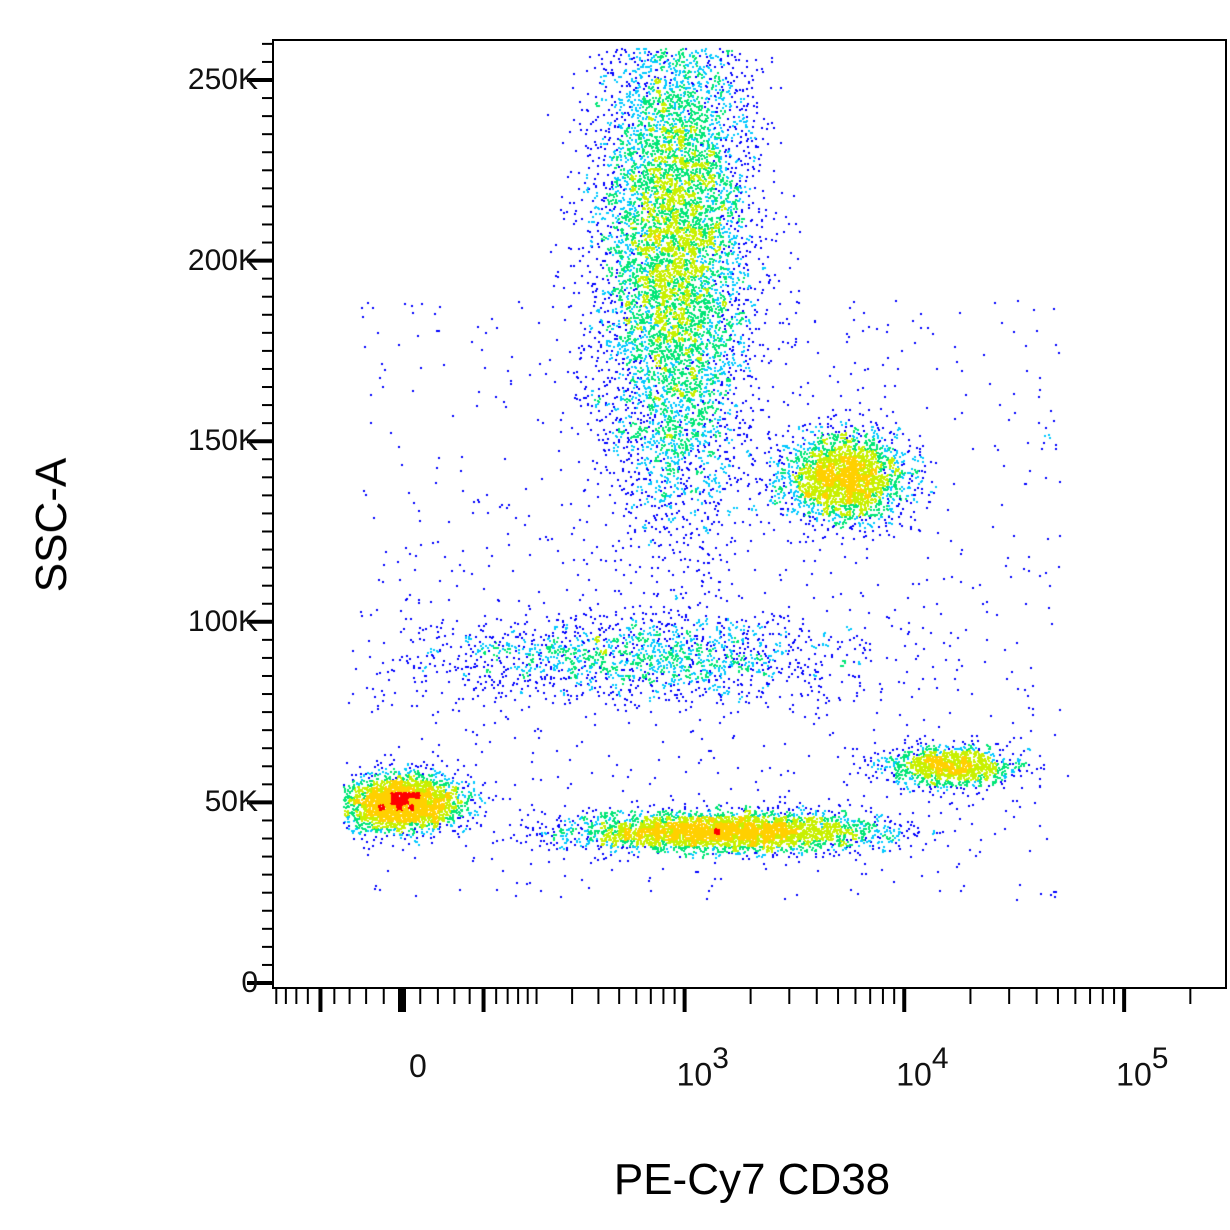 Image resolution: width=1230 pixels, height=1230 pixels. What do you see at coordinates (222, 260) in the screenshot?
I see `y-tick-label: 200K` at bounding box center [222, 260].